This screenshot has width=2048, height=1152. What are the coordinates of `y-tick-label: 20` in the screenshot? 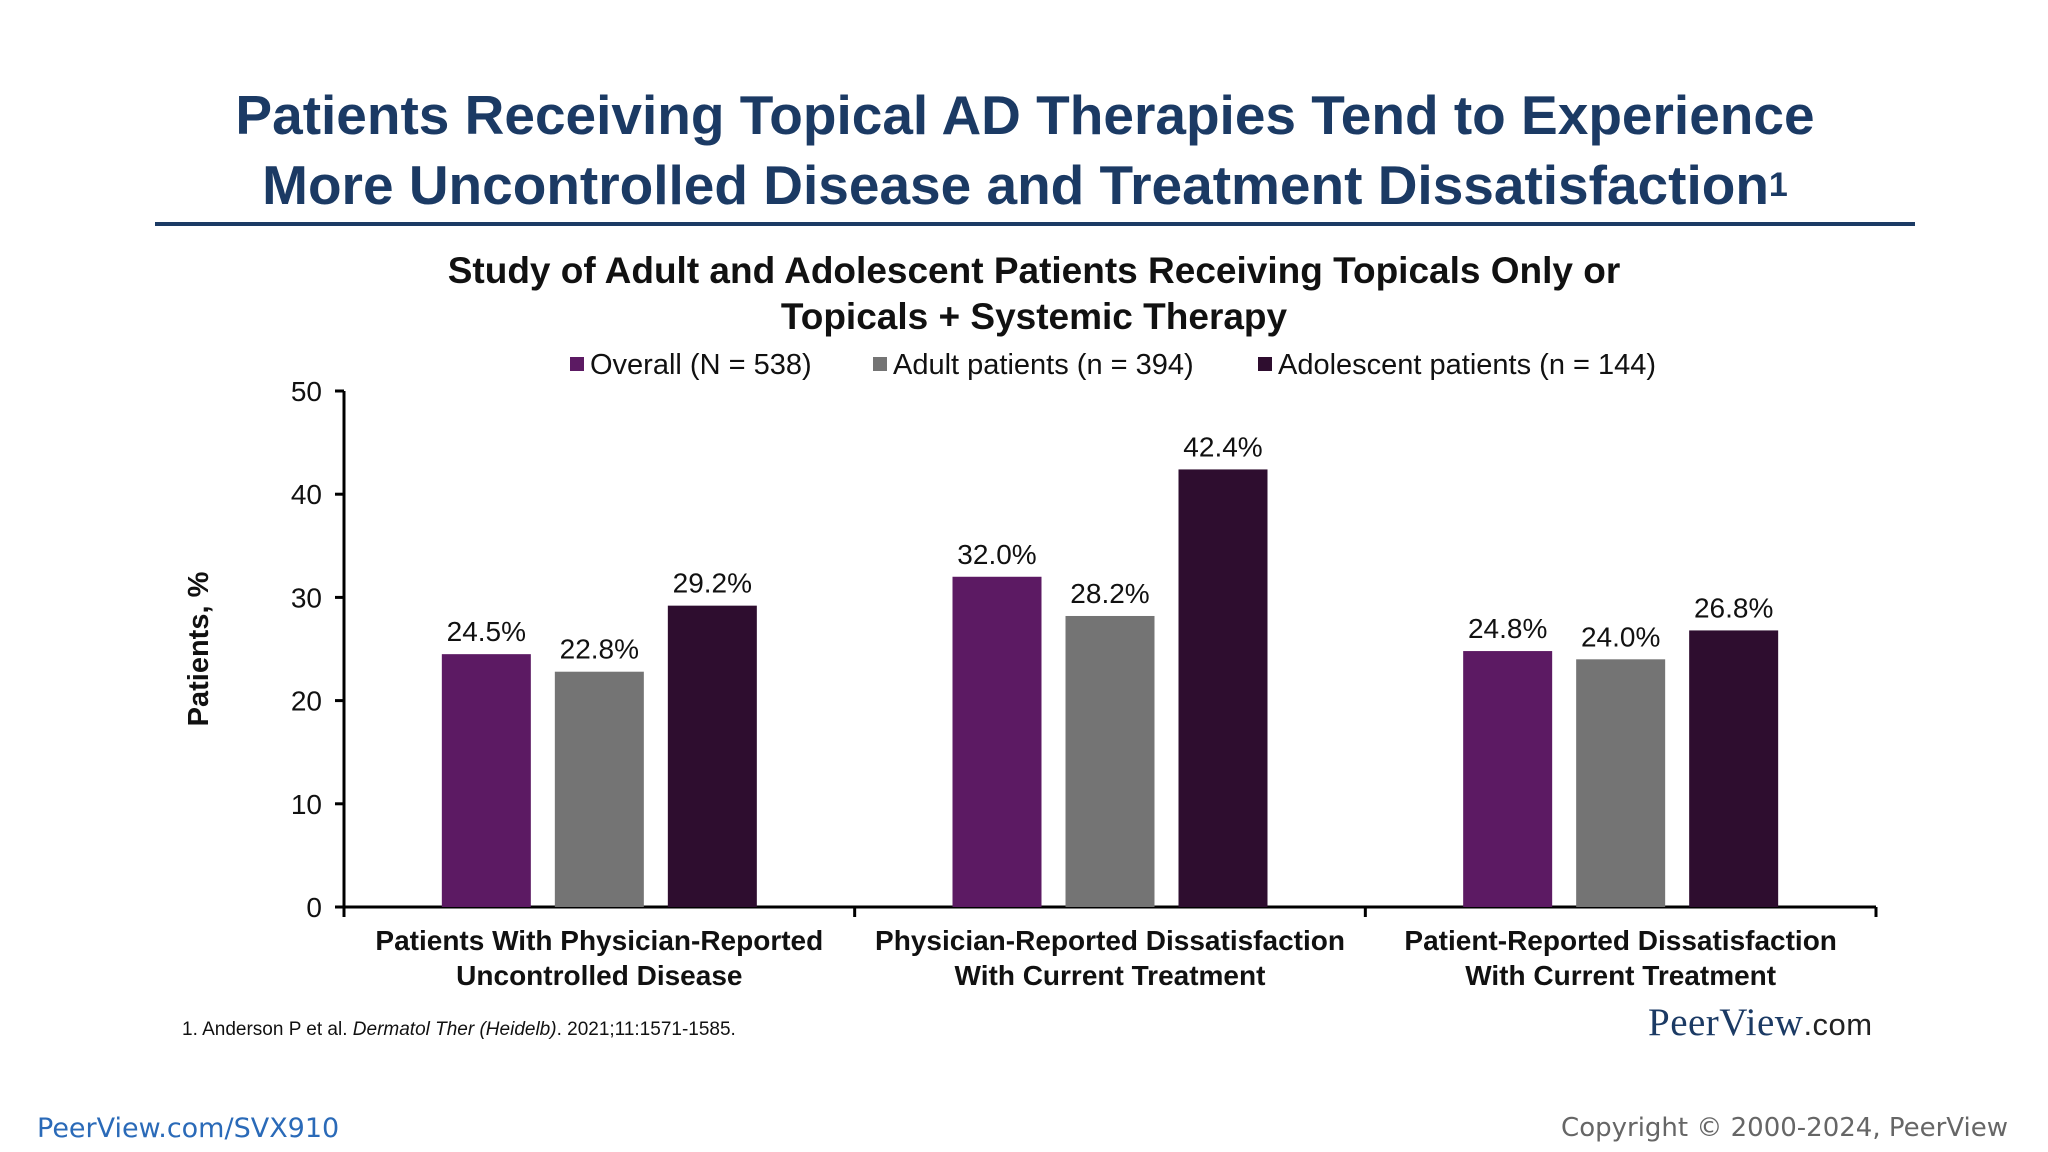 It's located at (306, 701).